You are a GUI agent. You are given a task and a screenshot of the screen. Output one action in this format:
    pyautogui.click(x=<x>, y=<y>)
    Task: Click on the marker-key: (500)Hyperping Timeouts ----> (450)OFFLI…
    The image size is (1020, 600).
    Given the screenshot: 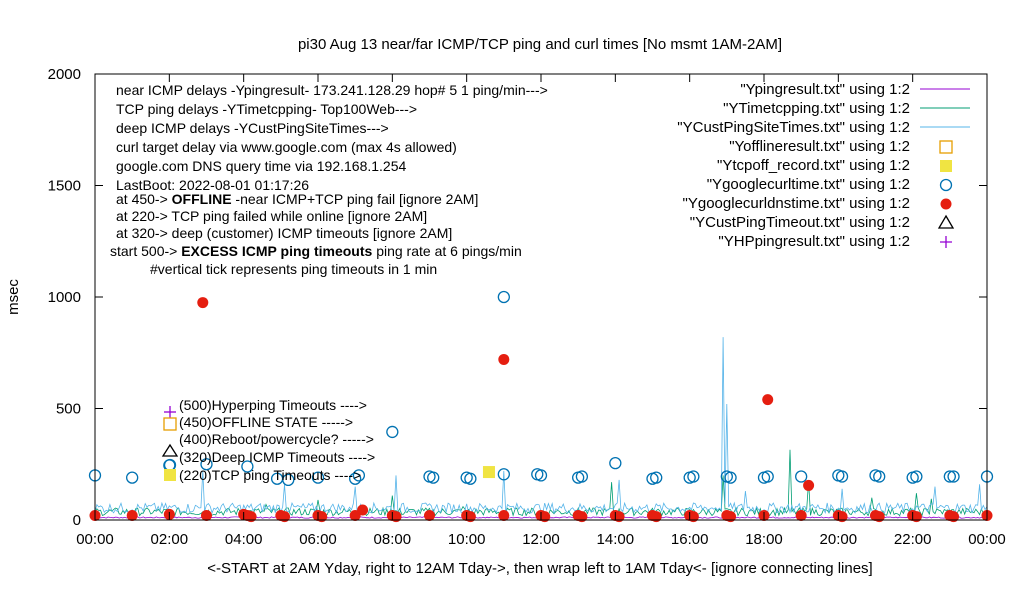 What is the action you would take?
    pyautogui.click(x=268, y=440)
    